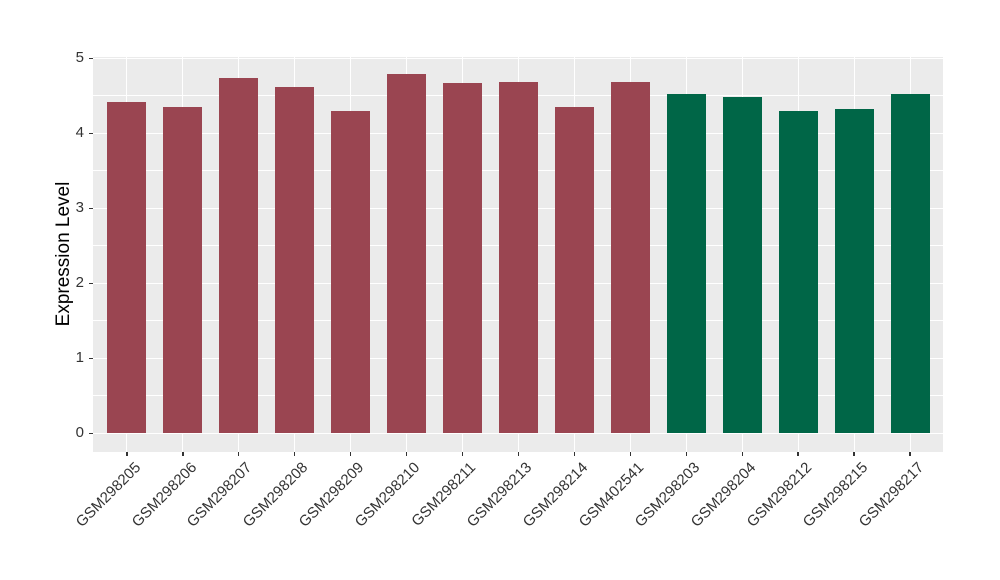 The height and width of the screenshot is (580, 1000). I want to click on y-tick-label: 5, so click(79, 58).